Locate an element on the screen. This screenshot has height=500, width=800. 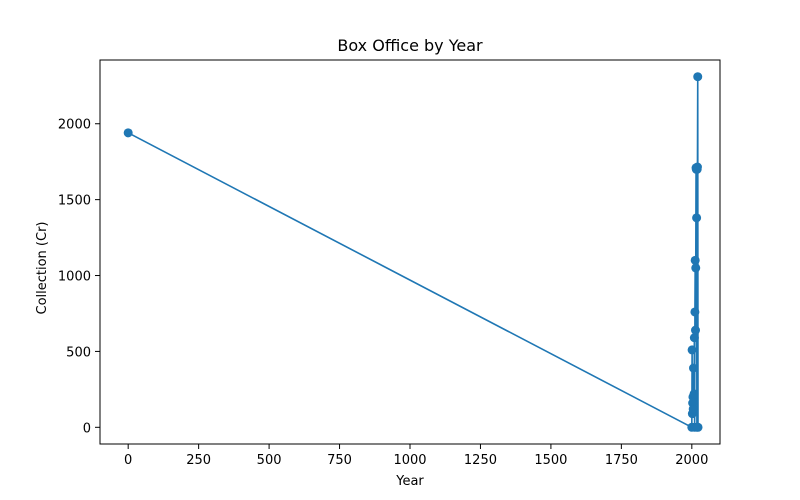
y-tick-label: 1000 is located at coordinates (74, 277).